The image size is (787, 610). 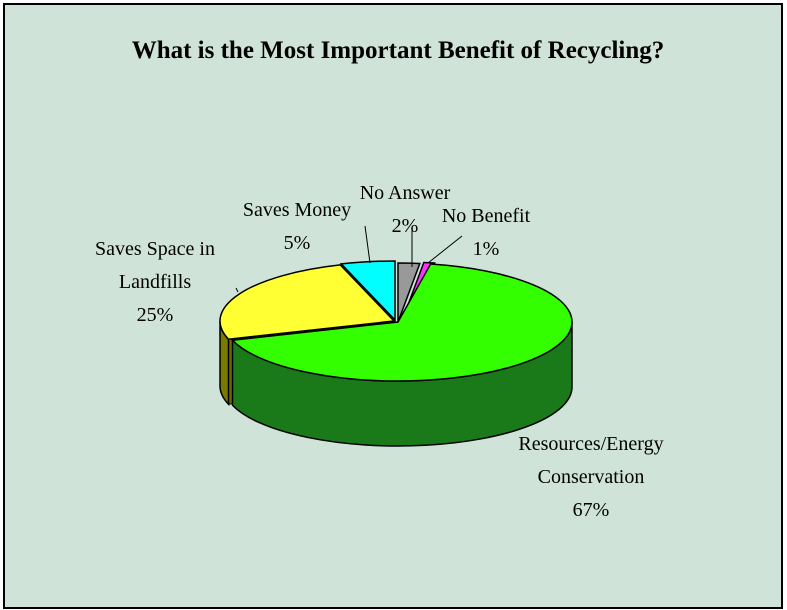 What do you see at coordinates (297, 210) in the screenshot?
I see `slice-label-4-line-0: Saves Money` at bounding box center [297, 210].